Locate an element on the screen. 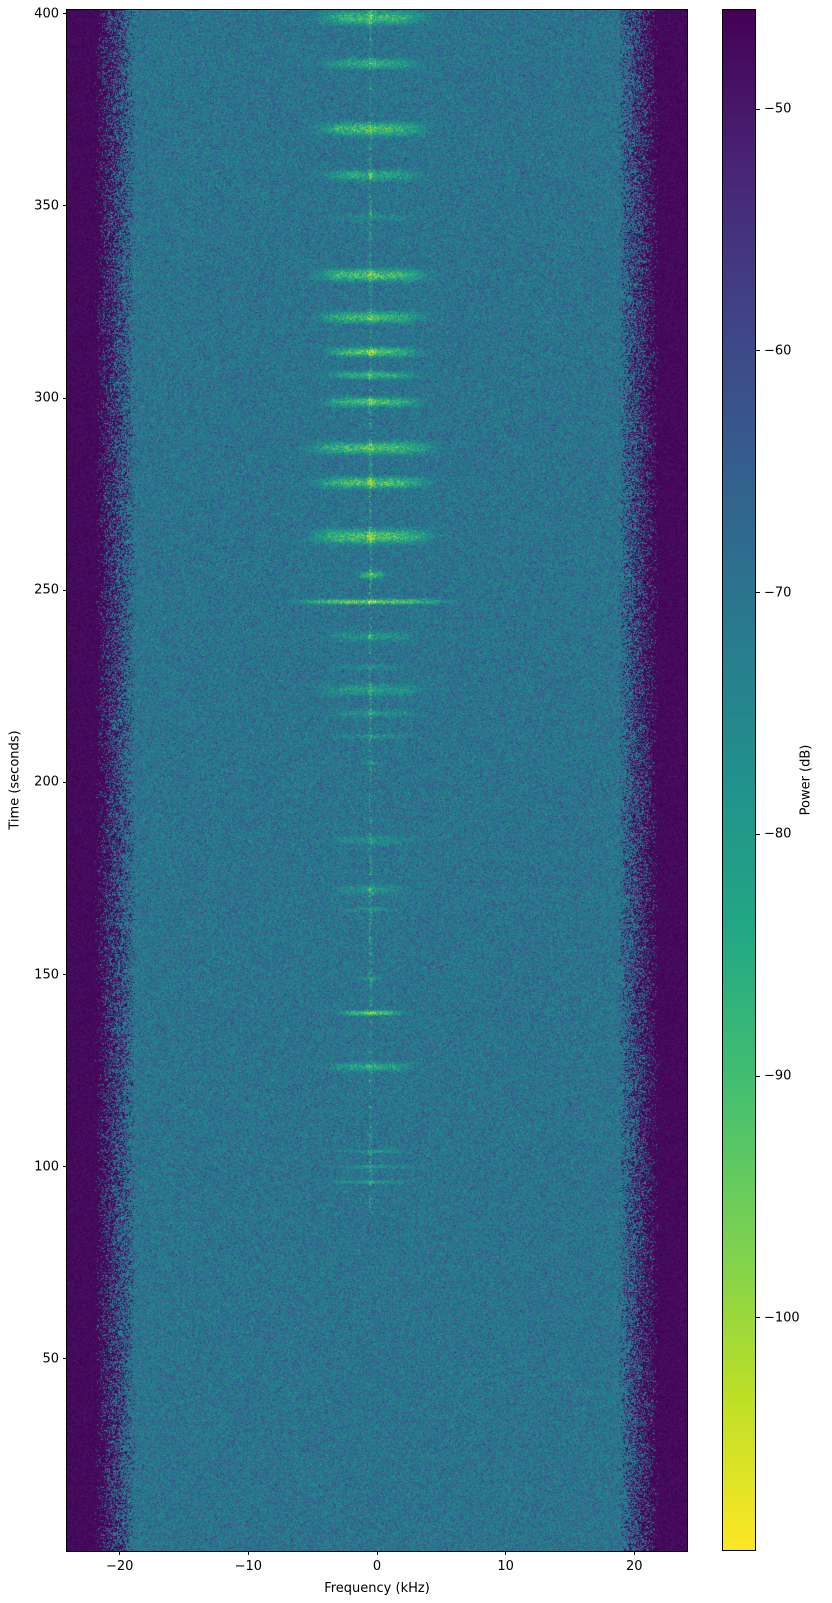 The width and height of the screenshot is (832, 1603). colorbar-tick-label: −90 is located at coordinates (778, 1076).